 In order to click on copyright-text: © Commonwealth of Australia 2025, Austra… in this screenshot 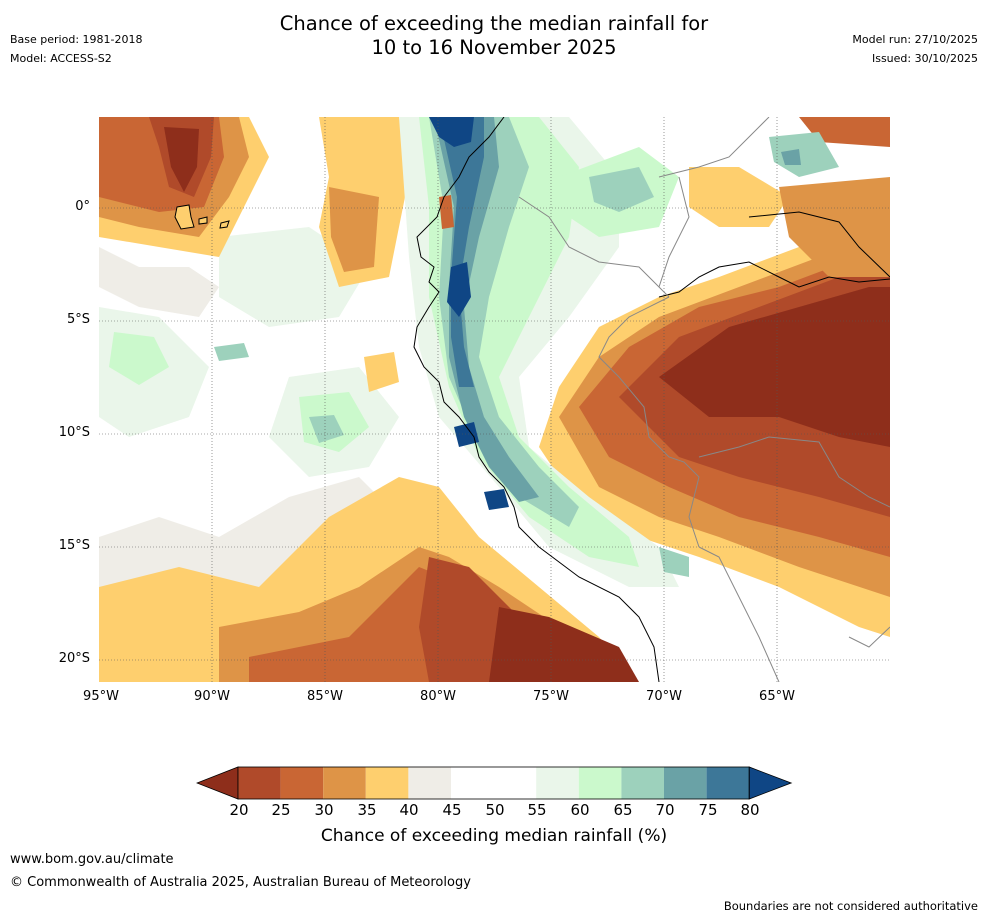, I will do `click(240, 882)`.